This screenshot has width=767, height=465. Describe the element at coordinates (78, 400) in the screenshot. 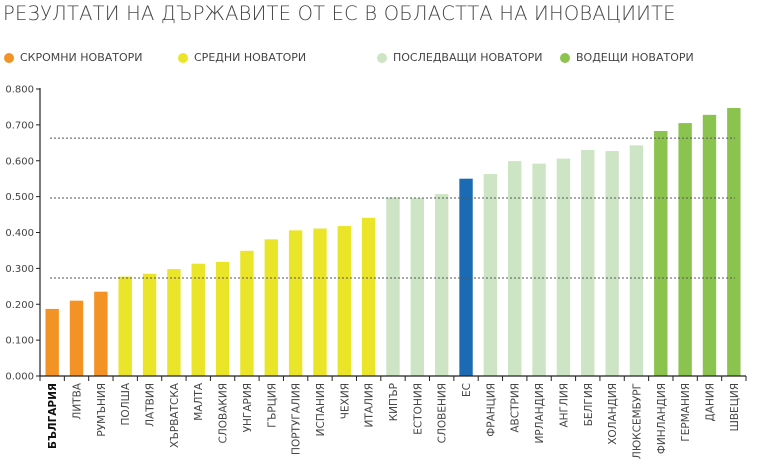

I see `x-tick-label: ЛИТВА` at that location.